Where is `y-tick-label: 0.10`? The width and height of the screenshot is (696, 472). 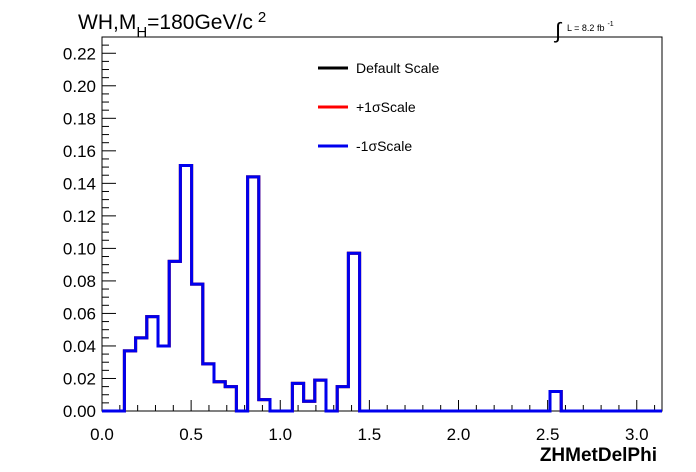
y-tick-label: 0.10 is located at coordinates (79, 248).